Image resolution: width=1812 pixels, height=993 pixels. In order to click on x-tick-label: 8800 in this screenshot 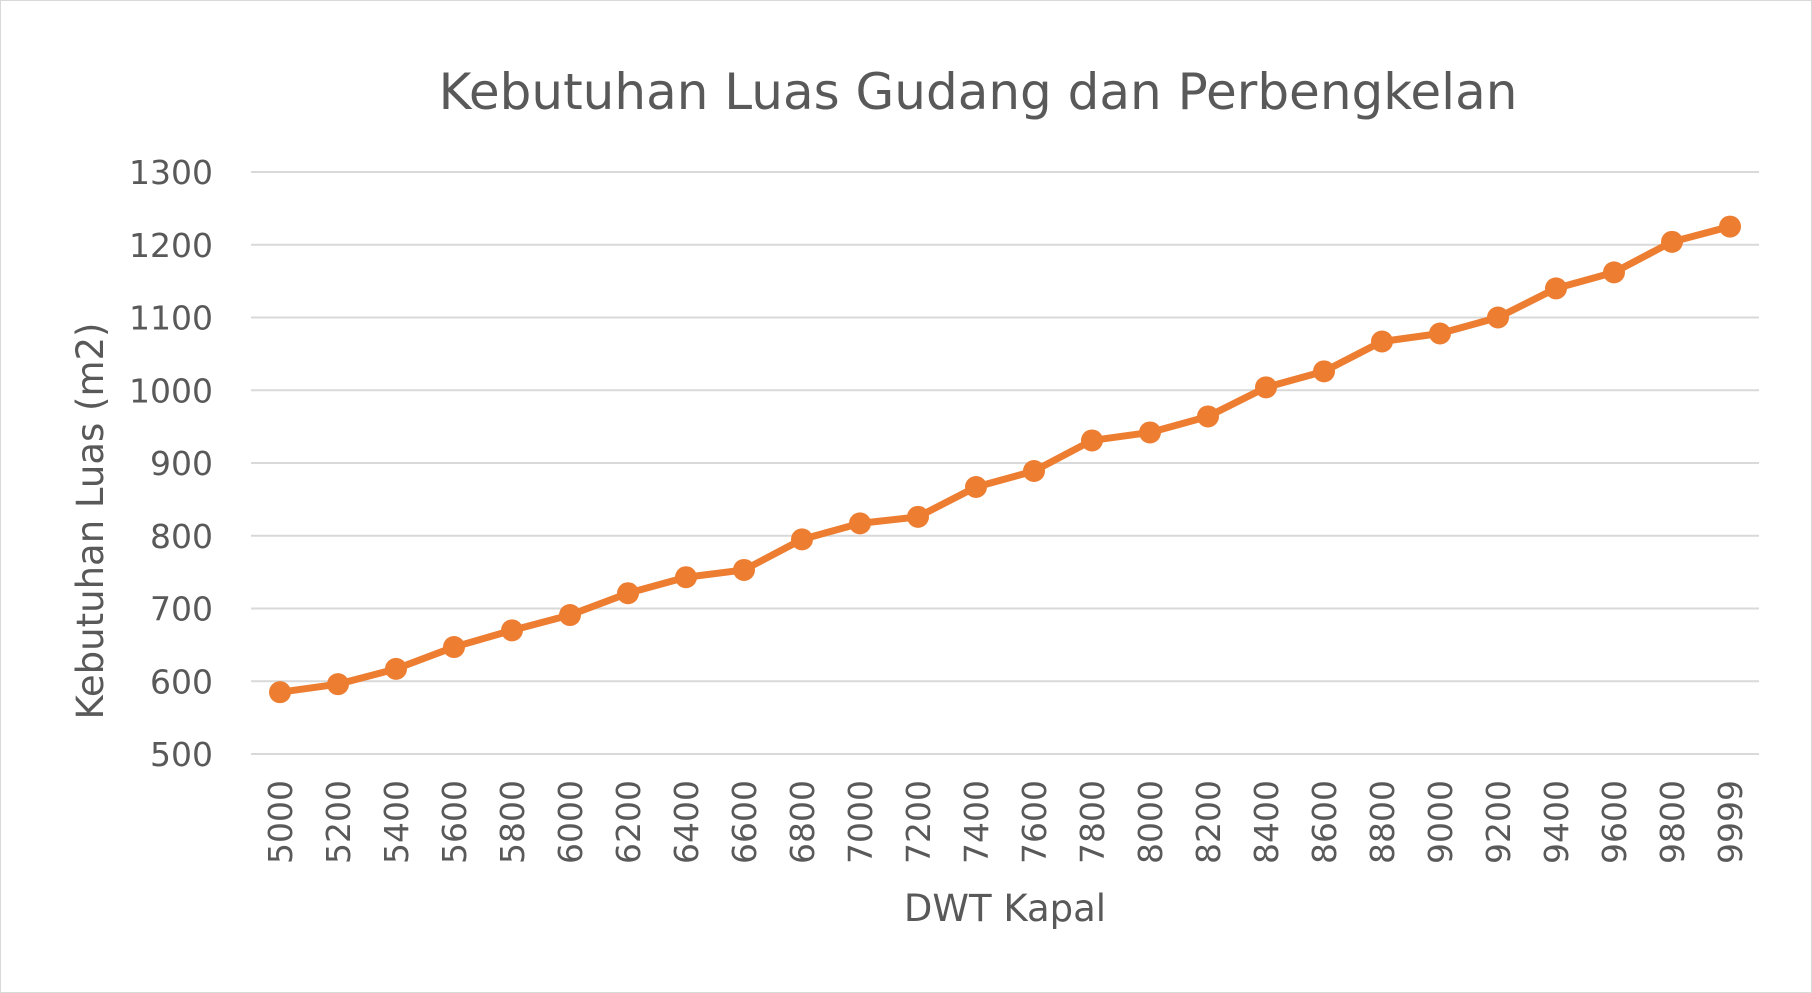, I will do `click(1382, 822)`.